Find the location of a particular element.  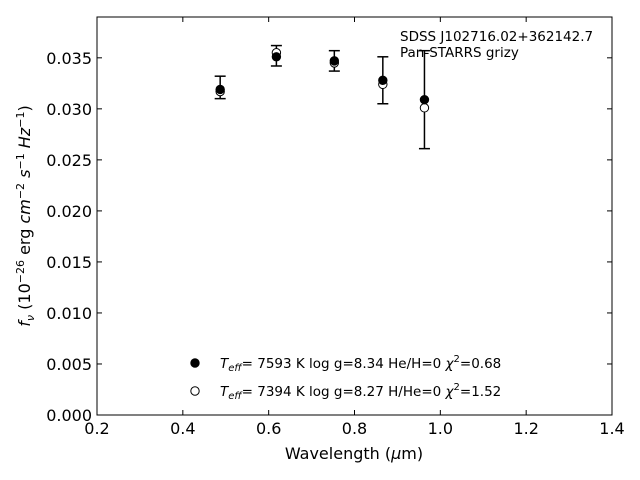

x-tick-label: 0.4 is located at coordinates (182, 428).